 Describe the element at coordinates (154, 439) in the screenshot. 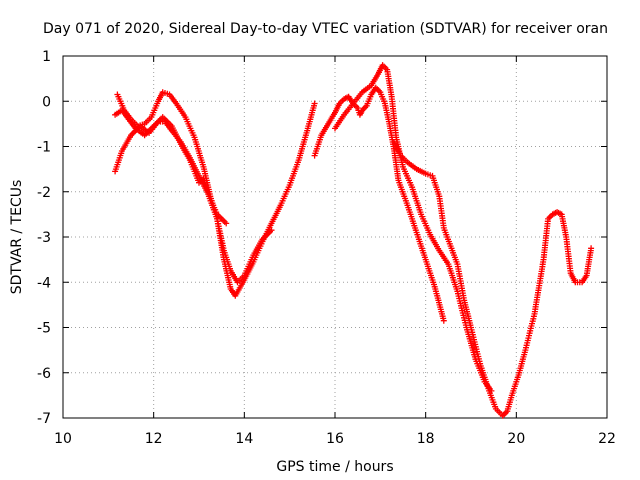

I see `x-tick-label: 12` at that location.